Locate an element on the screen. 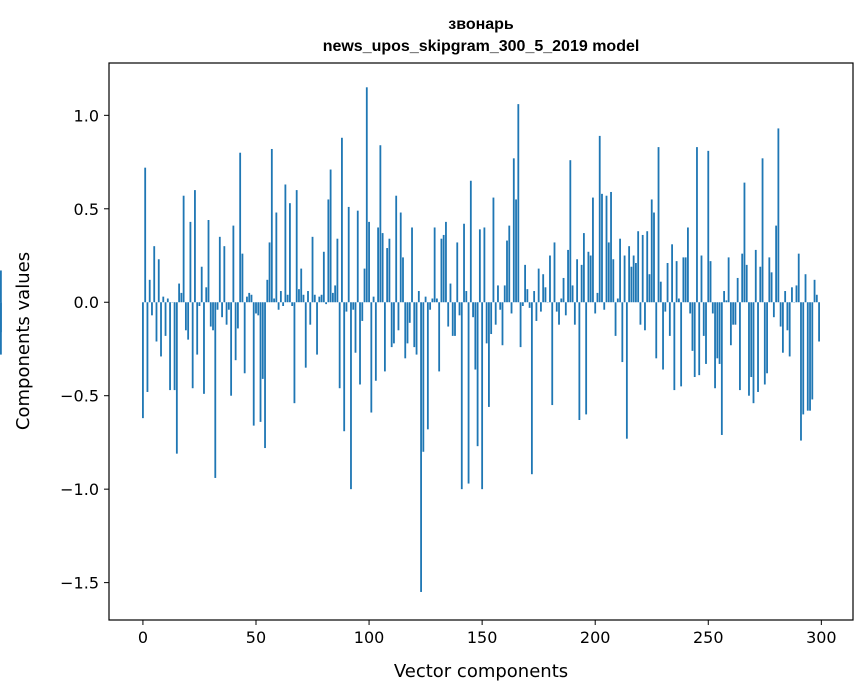  x-axis-label: Vector components is located at coordinates (481, 671).